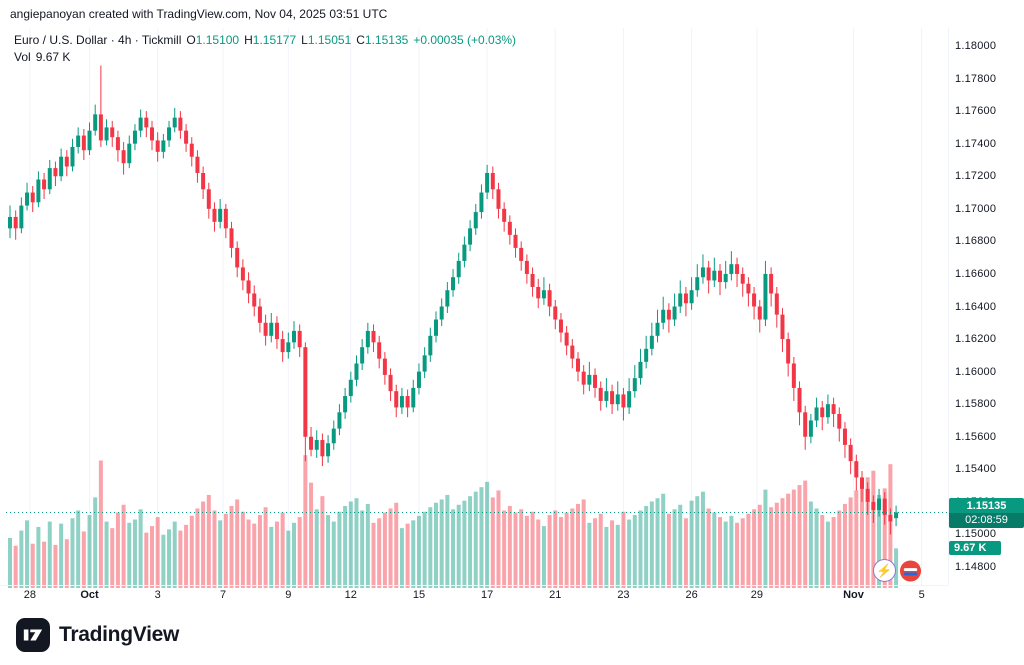  Describe the element at coordinates (976, 176) in the screenshot. I see `price-axis-label: 1.17200` at that location.